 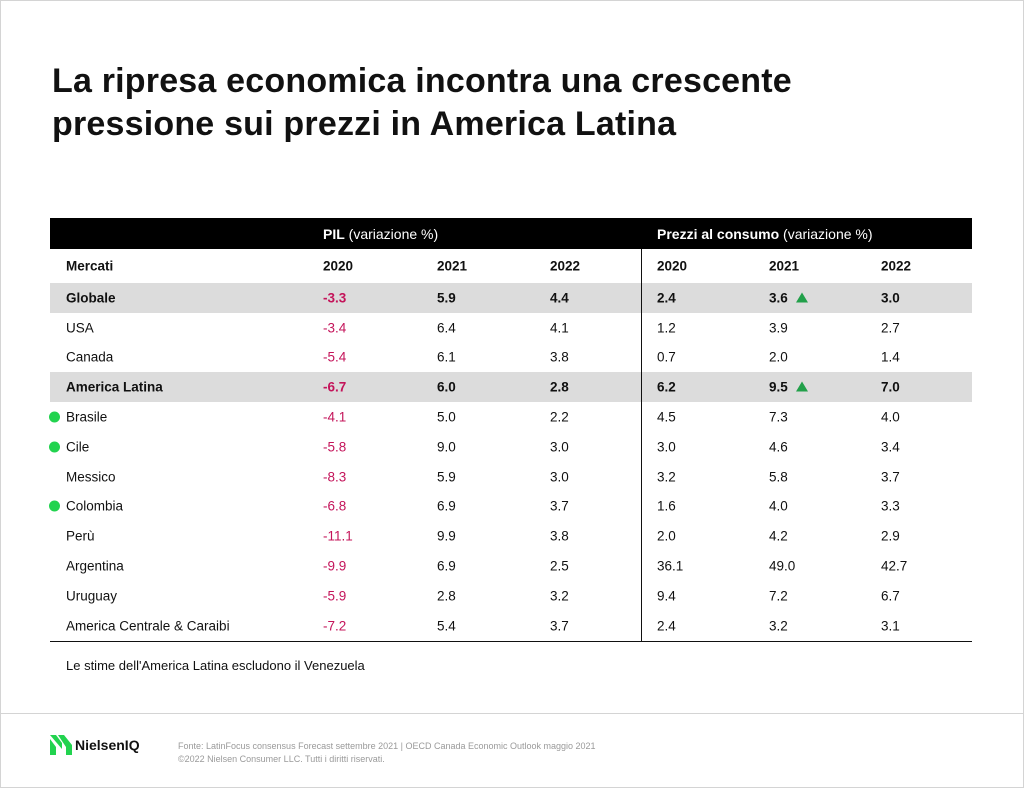 I want to click on value-text: 36.1, so click(x=670, y=566).